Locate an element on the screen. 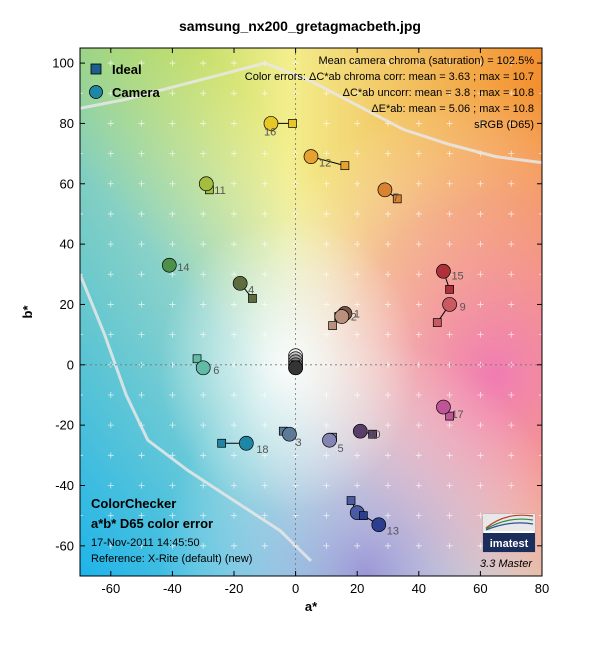  patch-5: 5 is located at coordinates (333, 443).